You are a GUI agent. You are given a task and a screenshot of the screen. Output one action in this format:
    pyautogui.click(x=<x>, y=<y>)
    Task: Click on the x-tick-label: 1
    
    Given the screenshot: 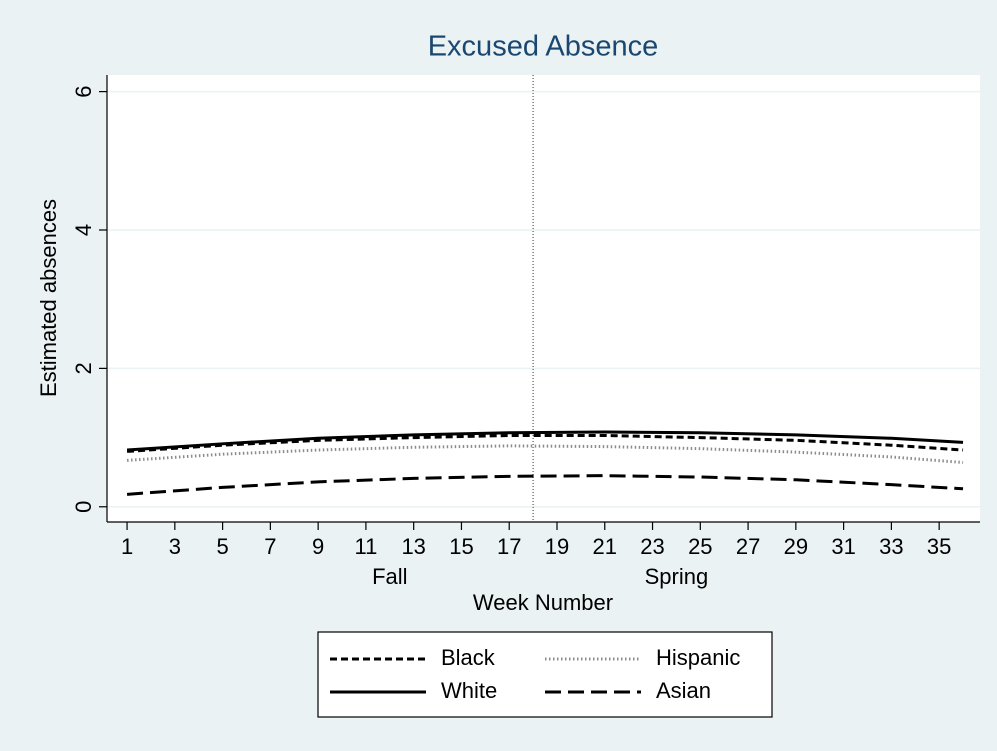 What is the action you would take?
    pyautogui.click(x=127, y=546)
    